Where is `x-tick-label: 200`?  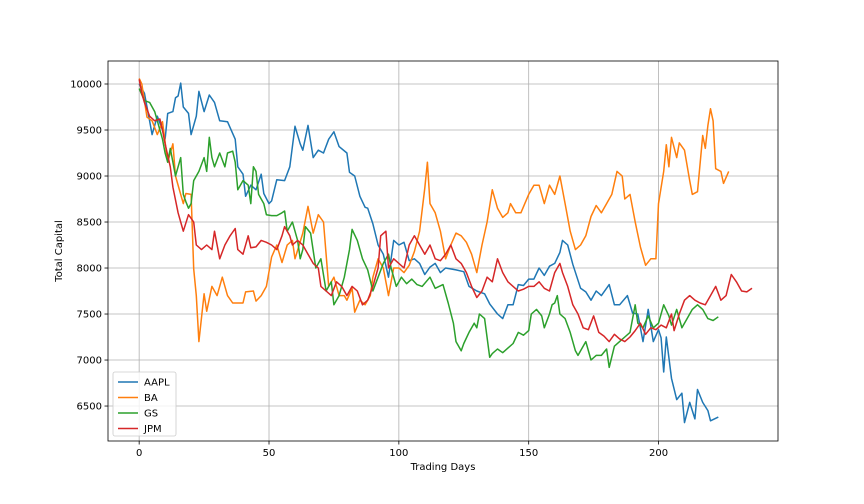 x-tick-label: 200 is located at coordinates (658, 453).